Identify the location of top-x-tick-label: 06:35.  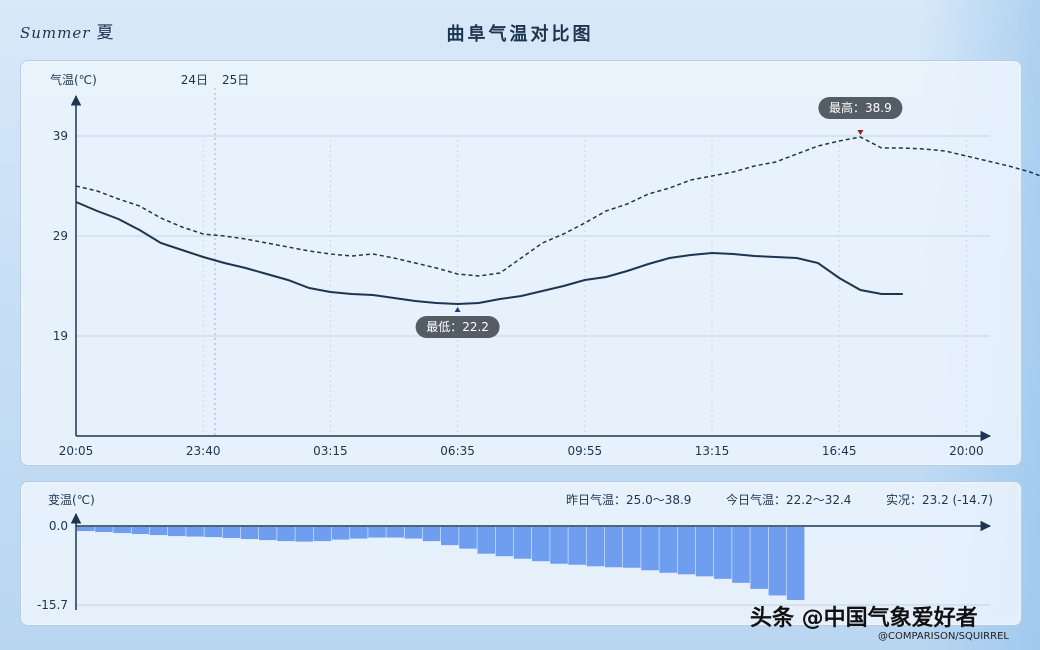
(457, 451).